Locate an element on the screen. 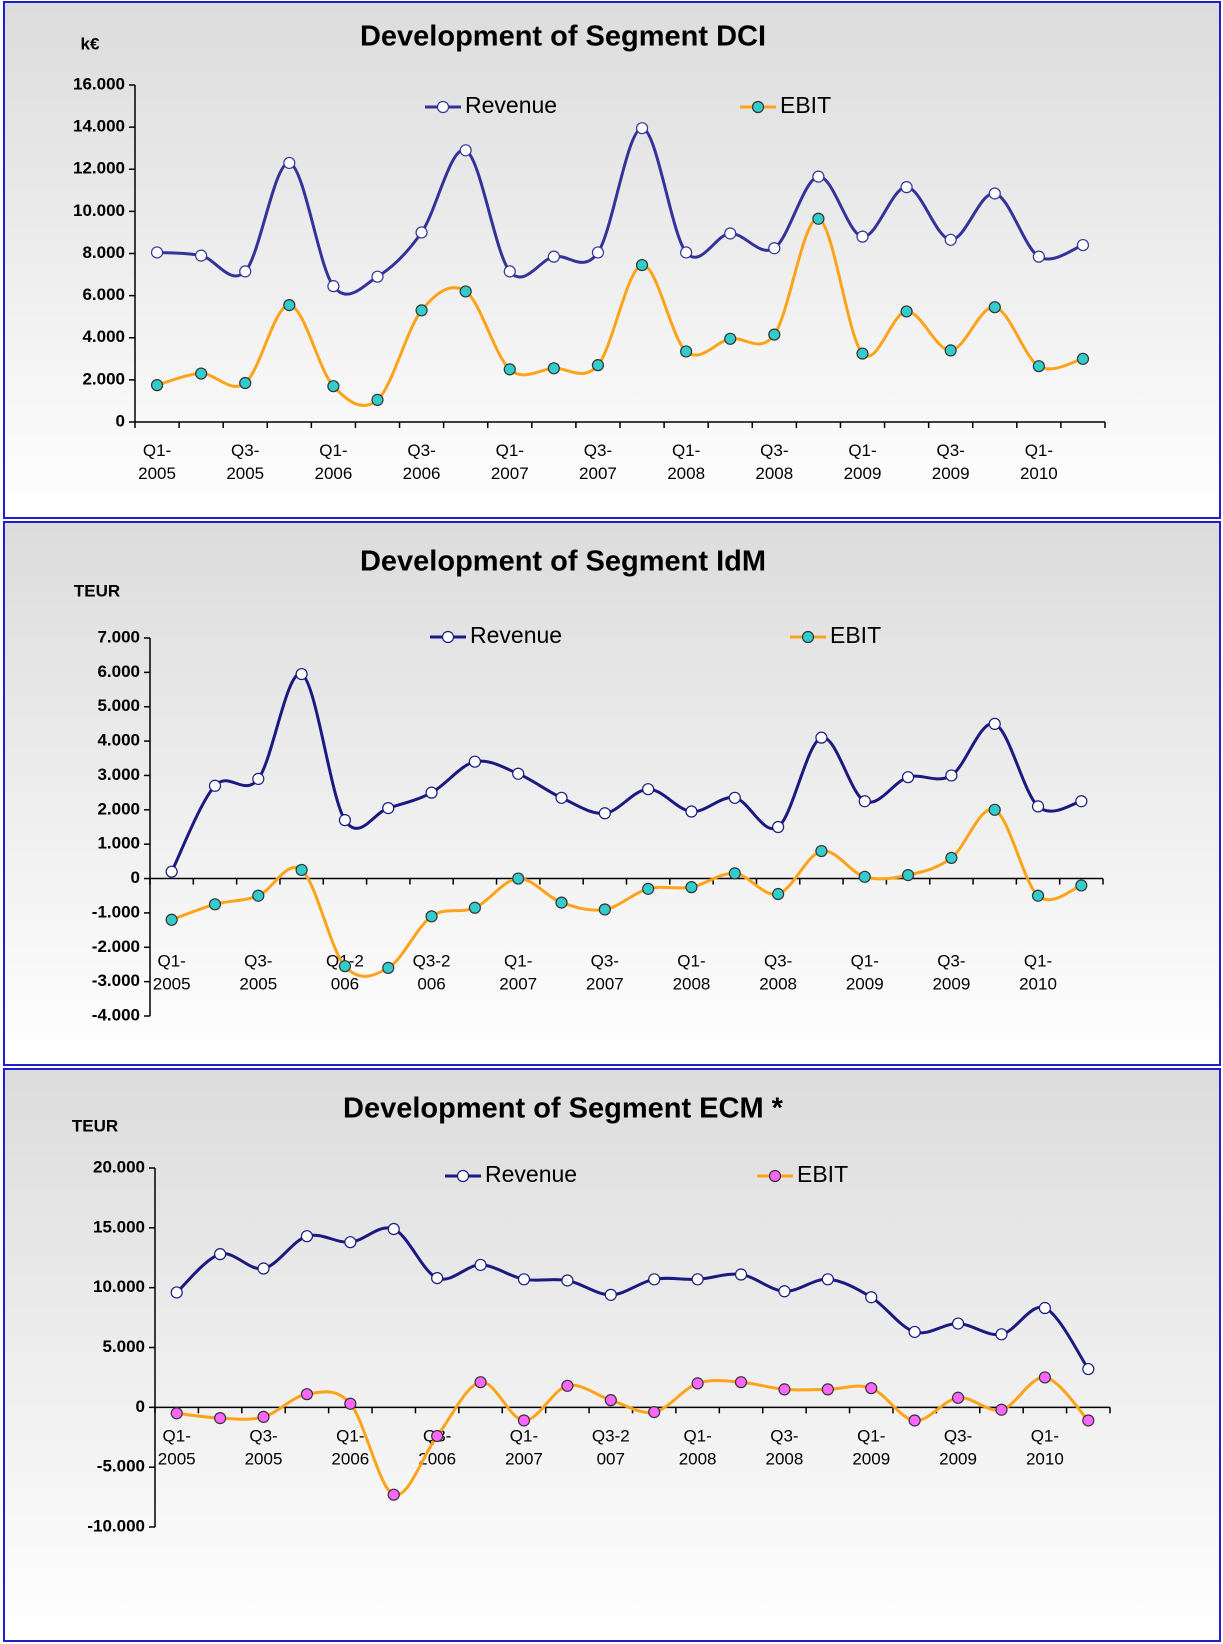 The image size is (1223, 1644). y-tick-label: -4.000 is located at coordinates (116, 1014).